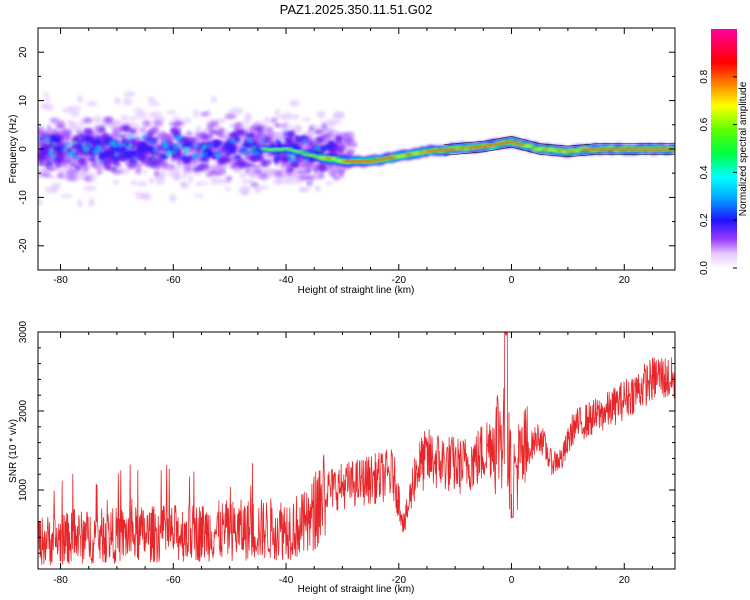  Describe the element at coordinates (23, 489) in the screenshot. I see `y-tick-label: 1000` at that location.